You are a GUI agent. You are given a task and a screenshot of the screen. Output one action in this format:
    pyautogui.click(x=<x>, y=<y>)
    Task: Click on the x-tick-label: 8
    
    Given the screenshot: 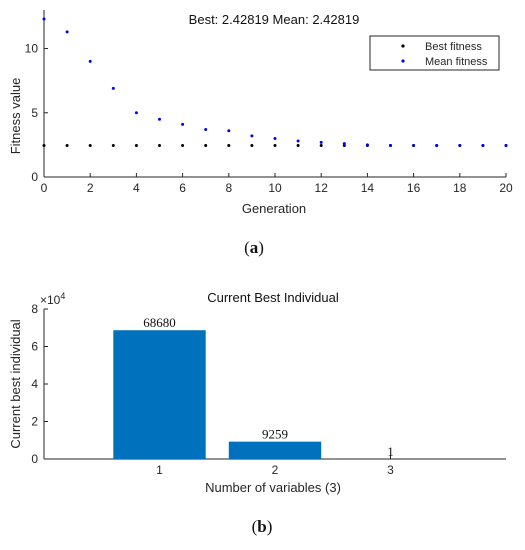 What is the action you would take?
    pyautogui.click(x=228, y=188)
    